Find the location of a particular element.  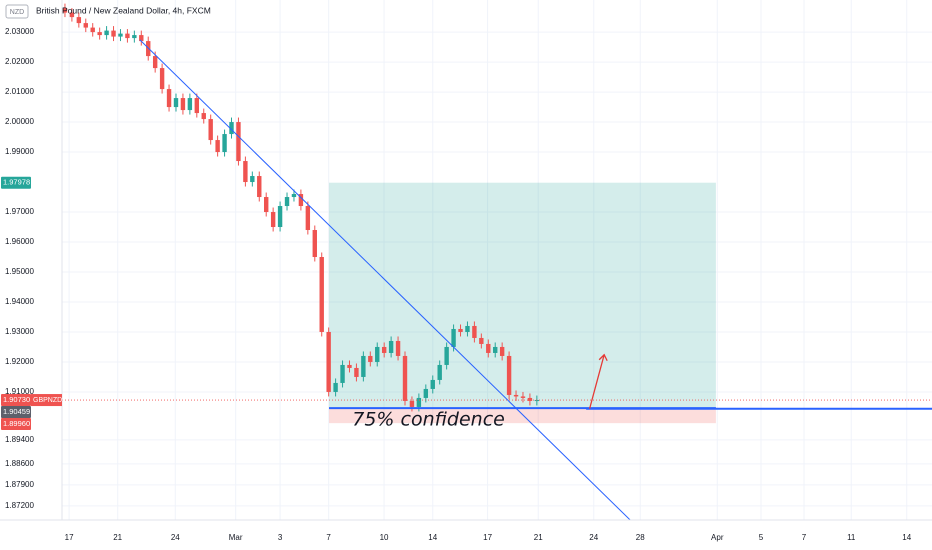

currency-badge-bg is located at coordinates (17, 11).